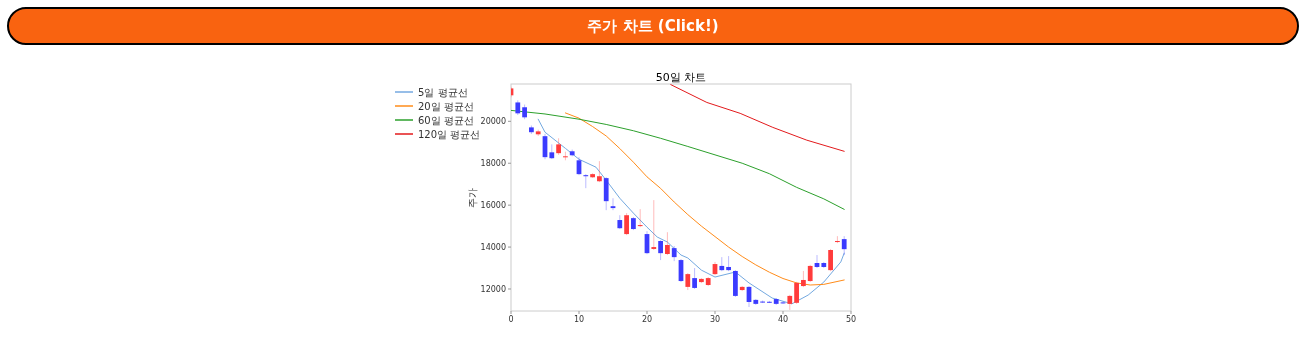 The height and width of the screenshot is (339, 1306). I want to click on y-tick-label: 16000, so click(493, 206).